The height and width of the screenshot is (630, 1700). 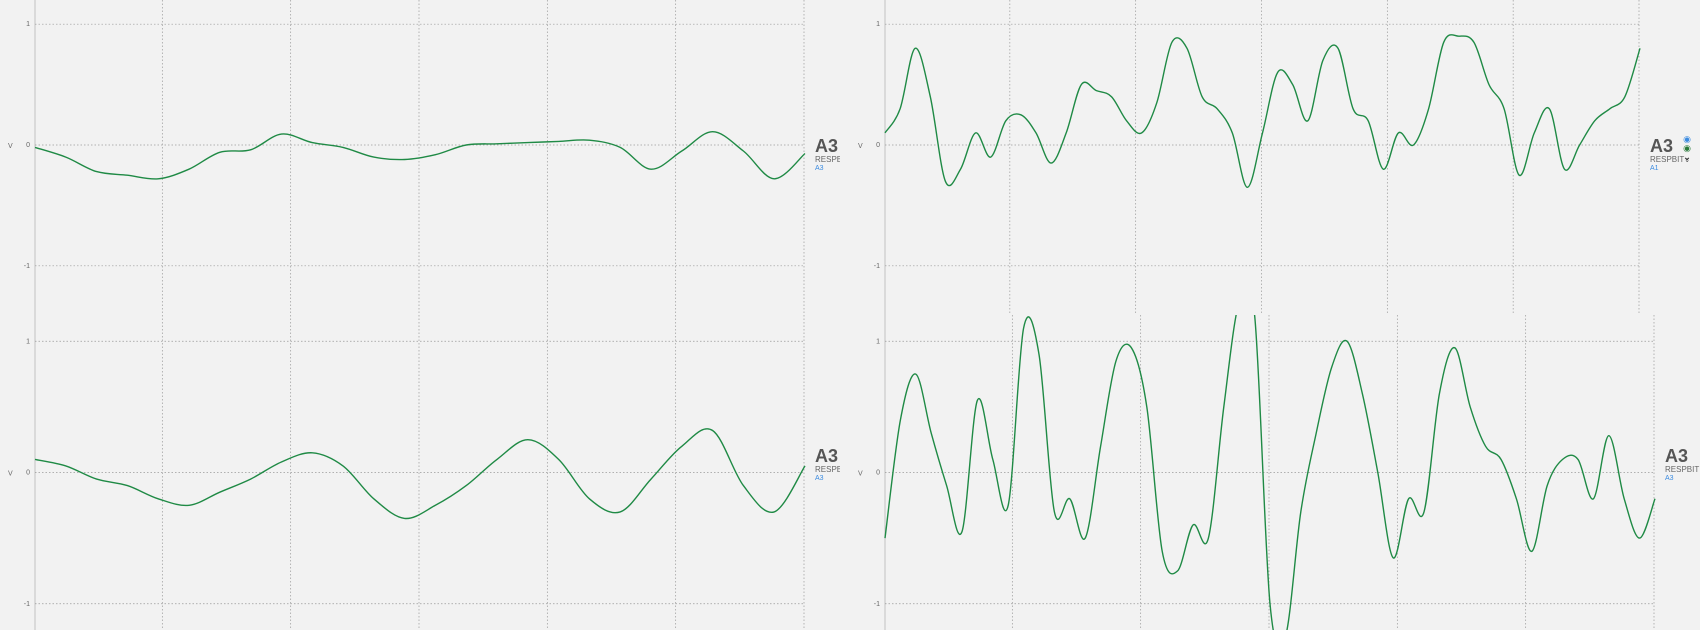 I want to click on channel-source: A1, so click(x=1654, y=168).